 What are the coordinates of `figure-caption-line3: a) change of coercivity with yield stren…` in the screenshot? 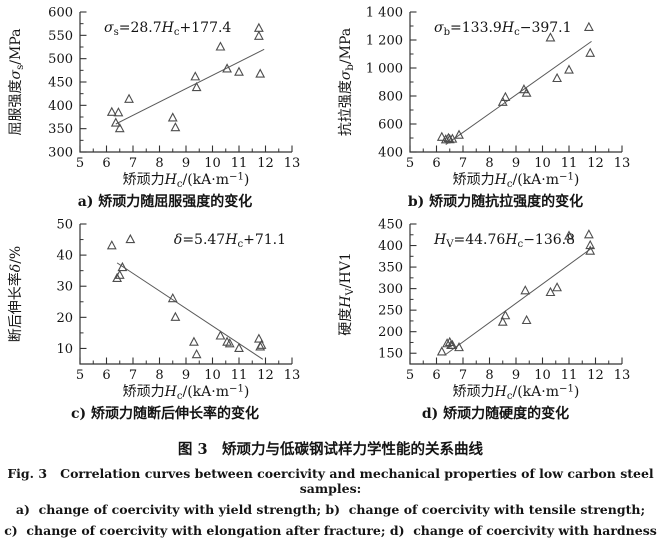 It's located at (330, 509).